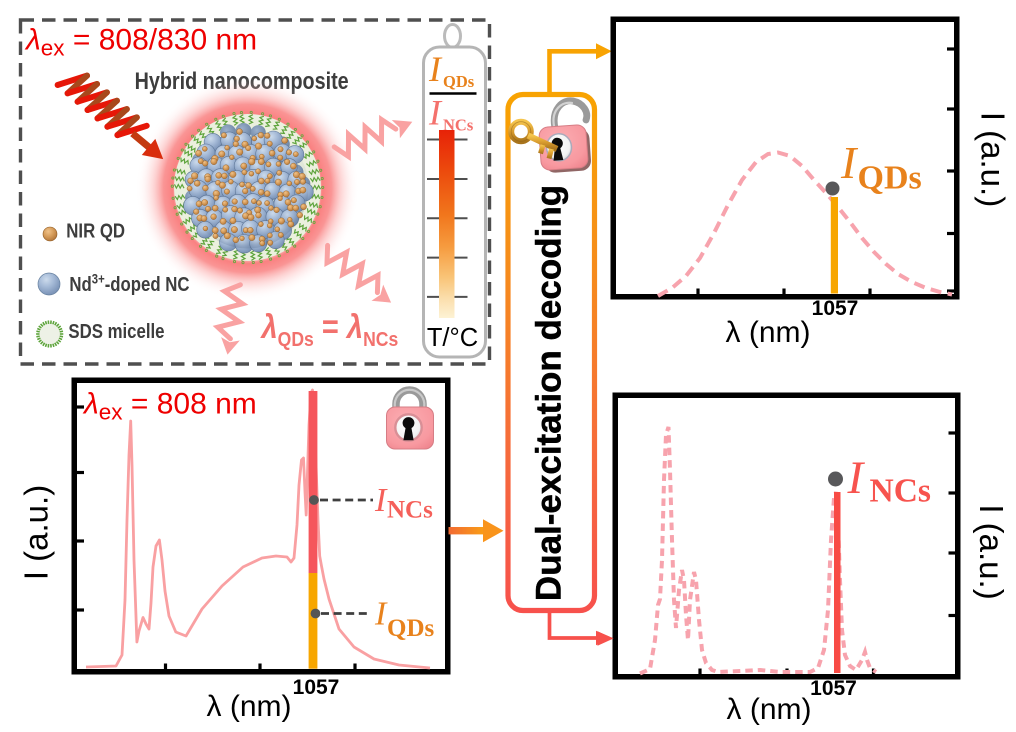  Describe the element at coordinates (116, 330) in the screenshot. I see `svg-text: SDS micelle` at that location.